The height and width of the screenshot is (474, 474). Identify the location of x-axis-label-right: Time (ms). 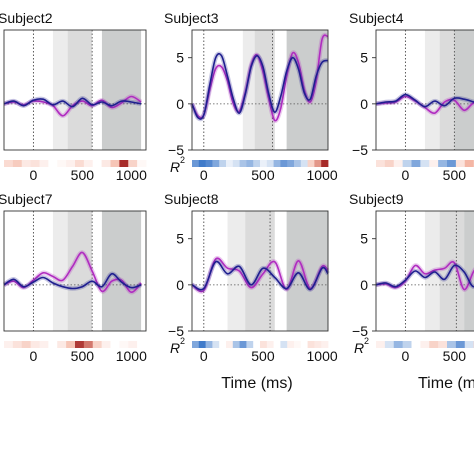
(446, 383).